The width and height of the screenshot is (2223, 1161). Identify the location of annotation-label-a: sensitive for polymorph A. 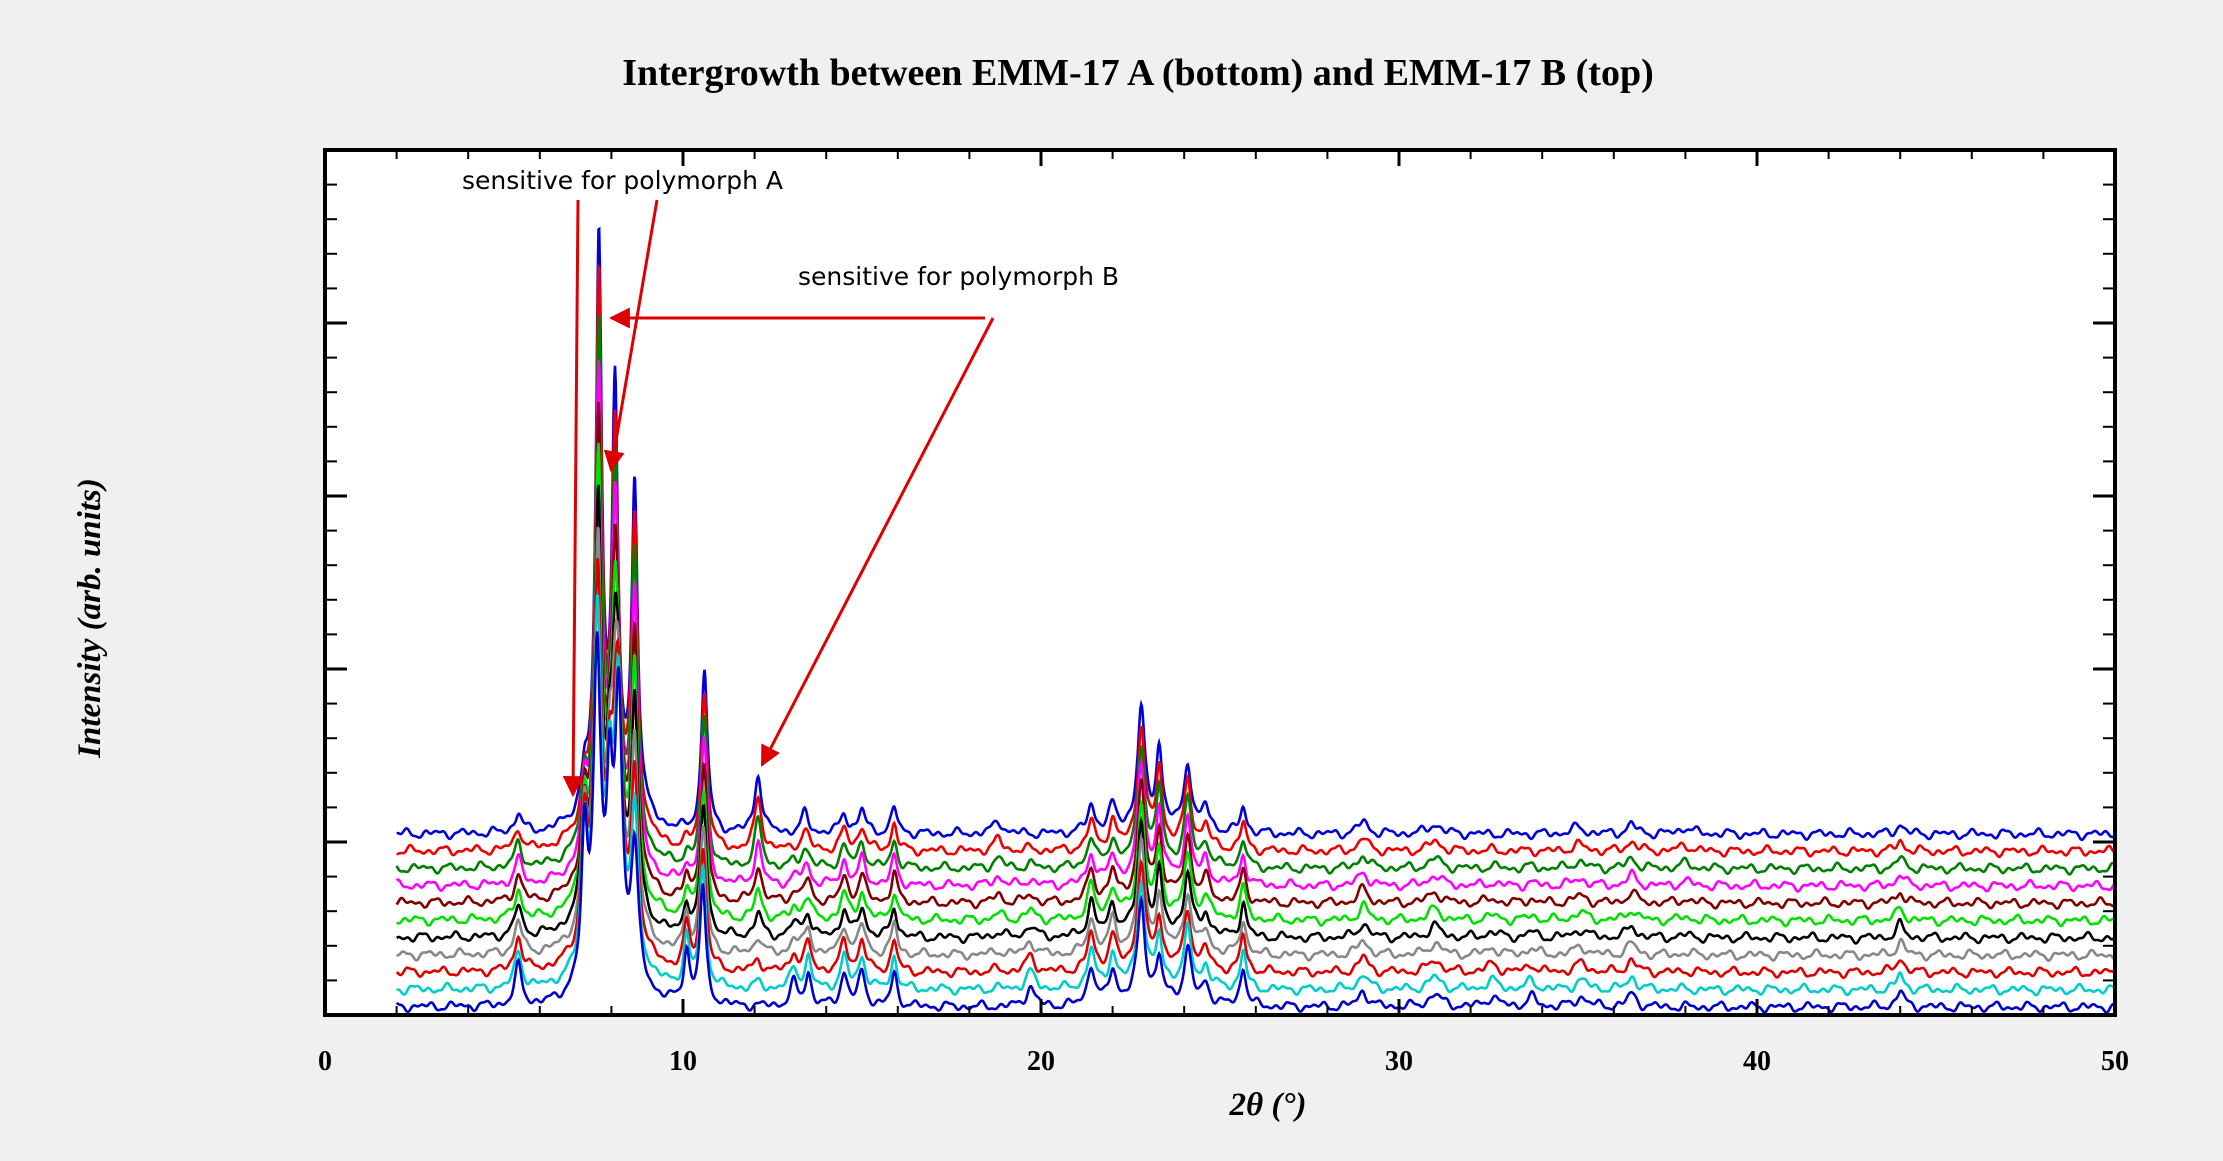
(622, 180).